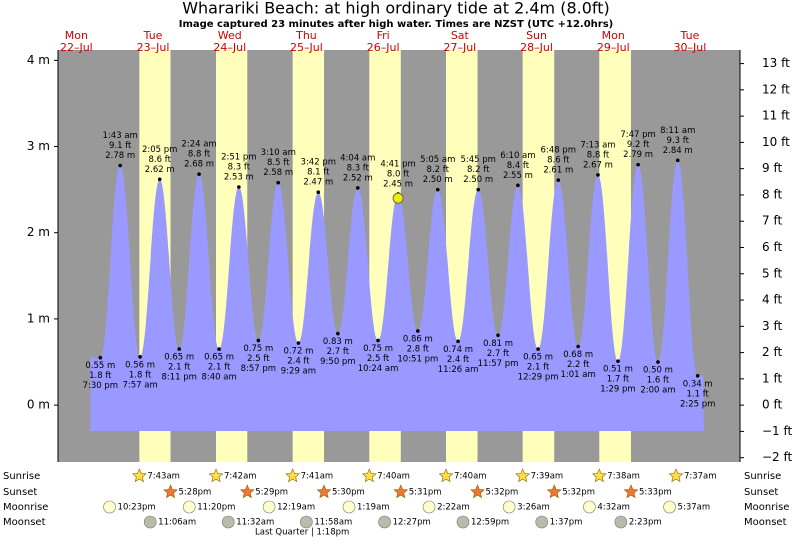 The width and height of the screenshot is (793, 543). Describe the element at coordinates (258, 369) in the screenshot. I see `tide-label: 8:57 pm` at that location.